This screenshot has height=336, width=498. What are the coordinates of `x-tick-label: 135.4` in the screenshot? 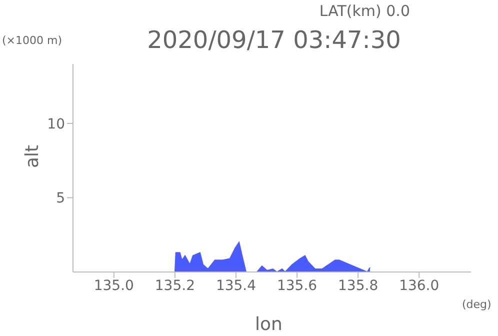 It's located at (236, 286).